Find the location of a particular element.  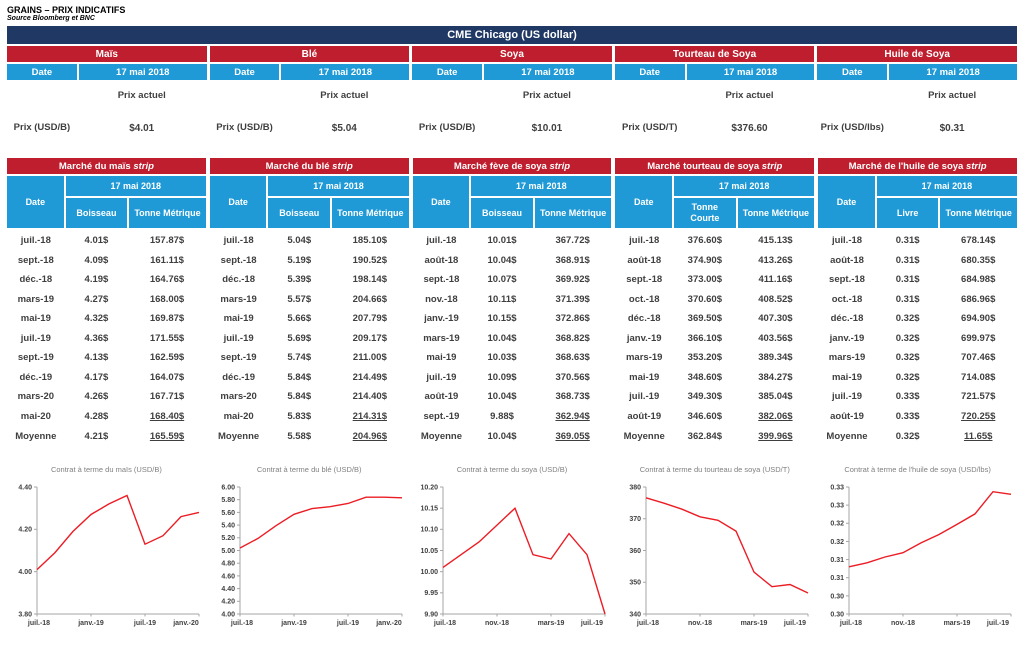

date-value-header: 17 mai 2018 is located at coordinates (946, 185).